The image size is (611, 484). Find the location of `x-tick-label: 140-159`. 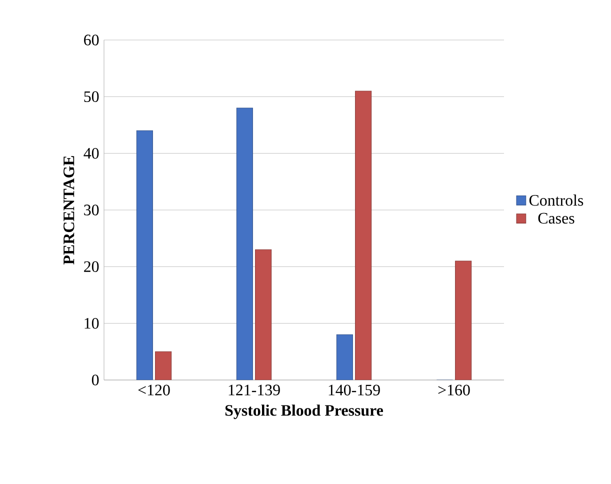

x-tick-label: 140-159 is located at coordinates (354, 390).